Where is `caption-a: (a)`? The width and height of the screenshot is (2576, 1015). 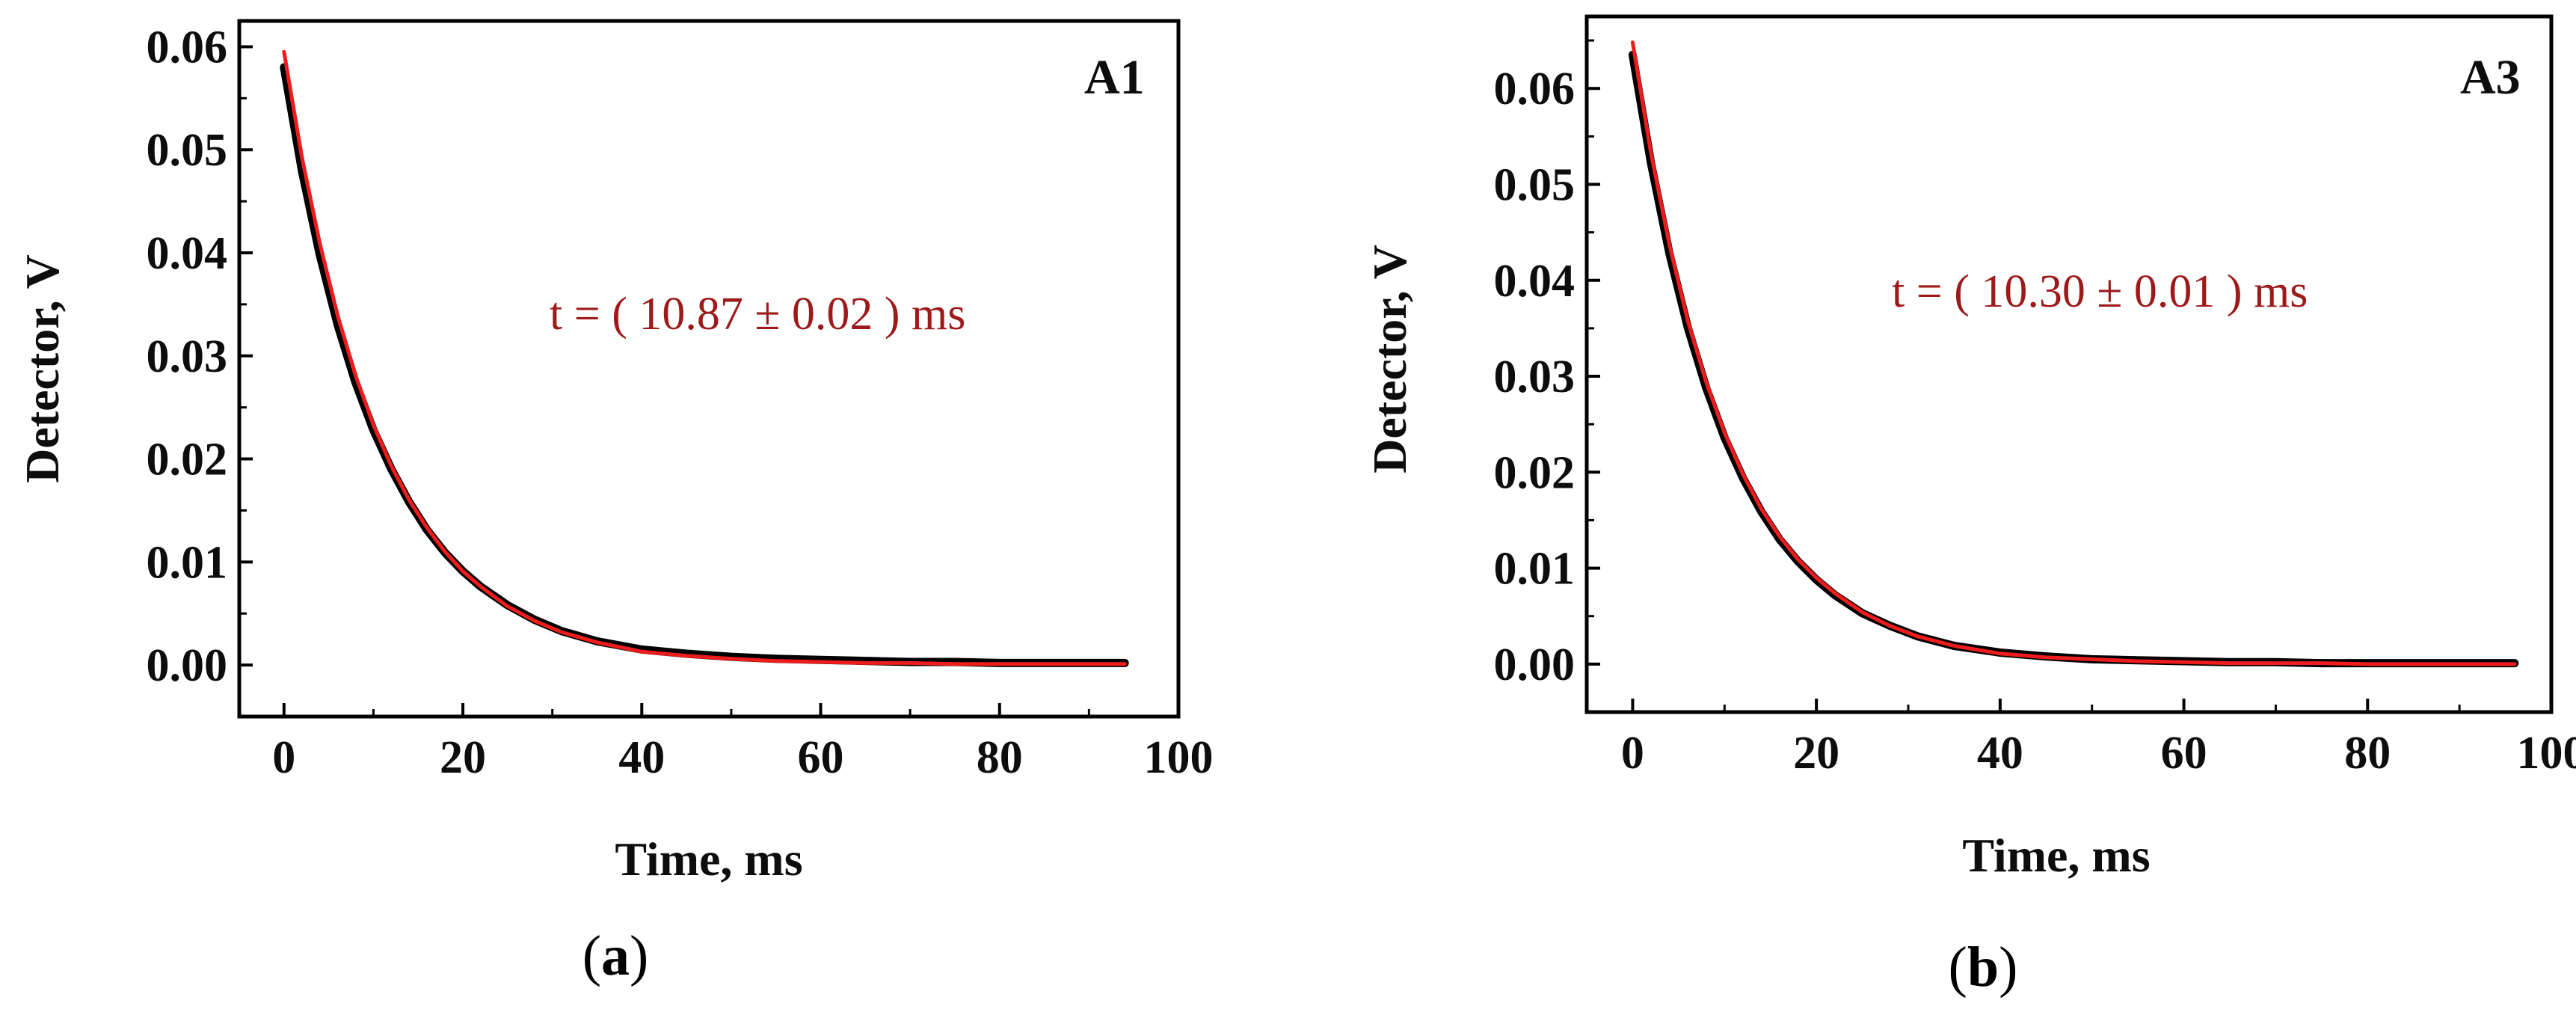 caption-a: (a) is located at coordinates (615, 955).